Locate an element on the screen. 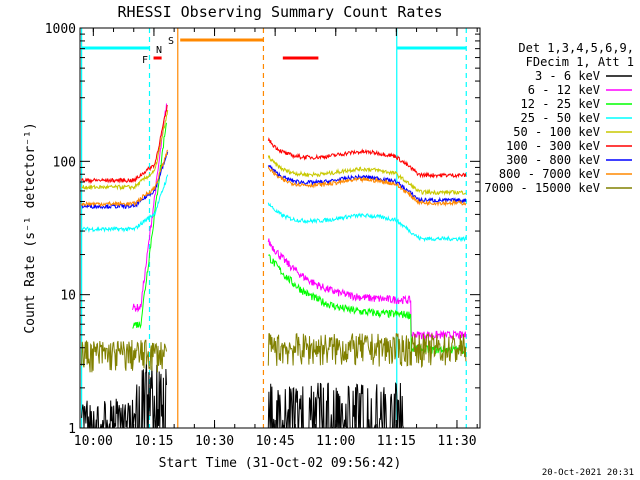 The width and height of the screenshot is (640, 480). x-tick-label: 10:15 is located at coordinates (153, 441).